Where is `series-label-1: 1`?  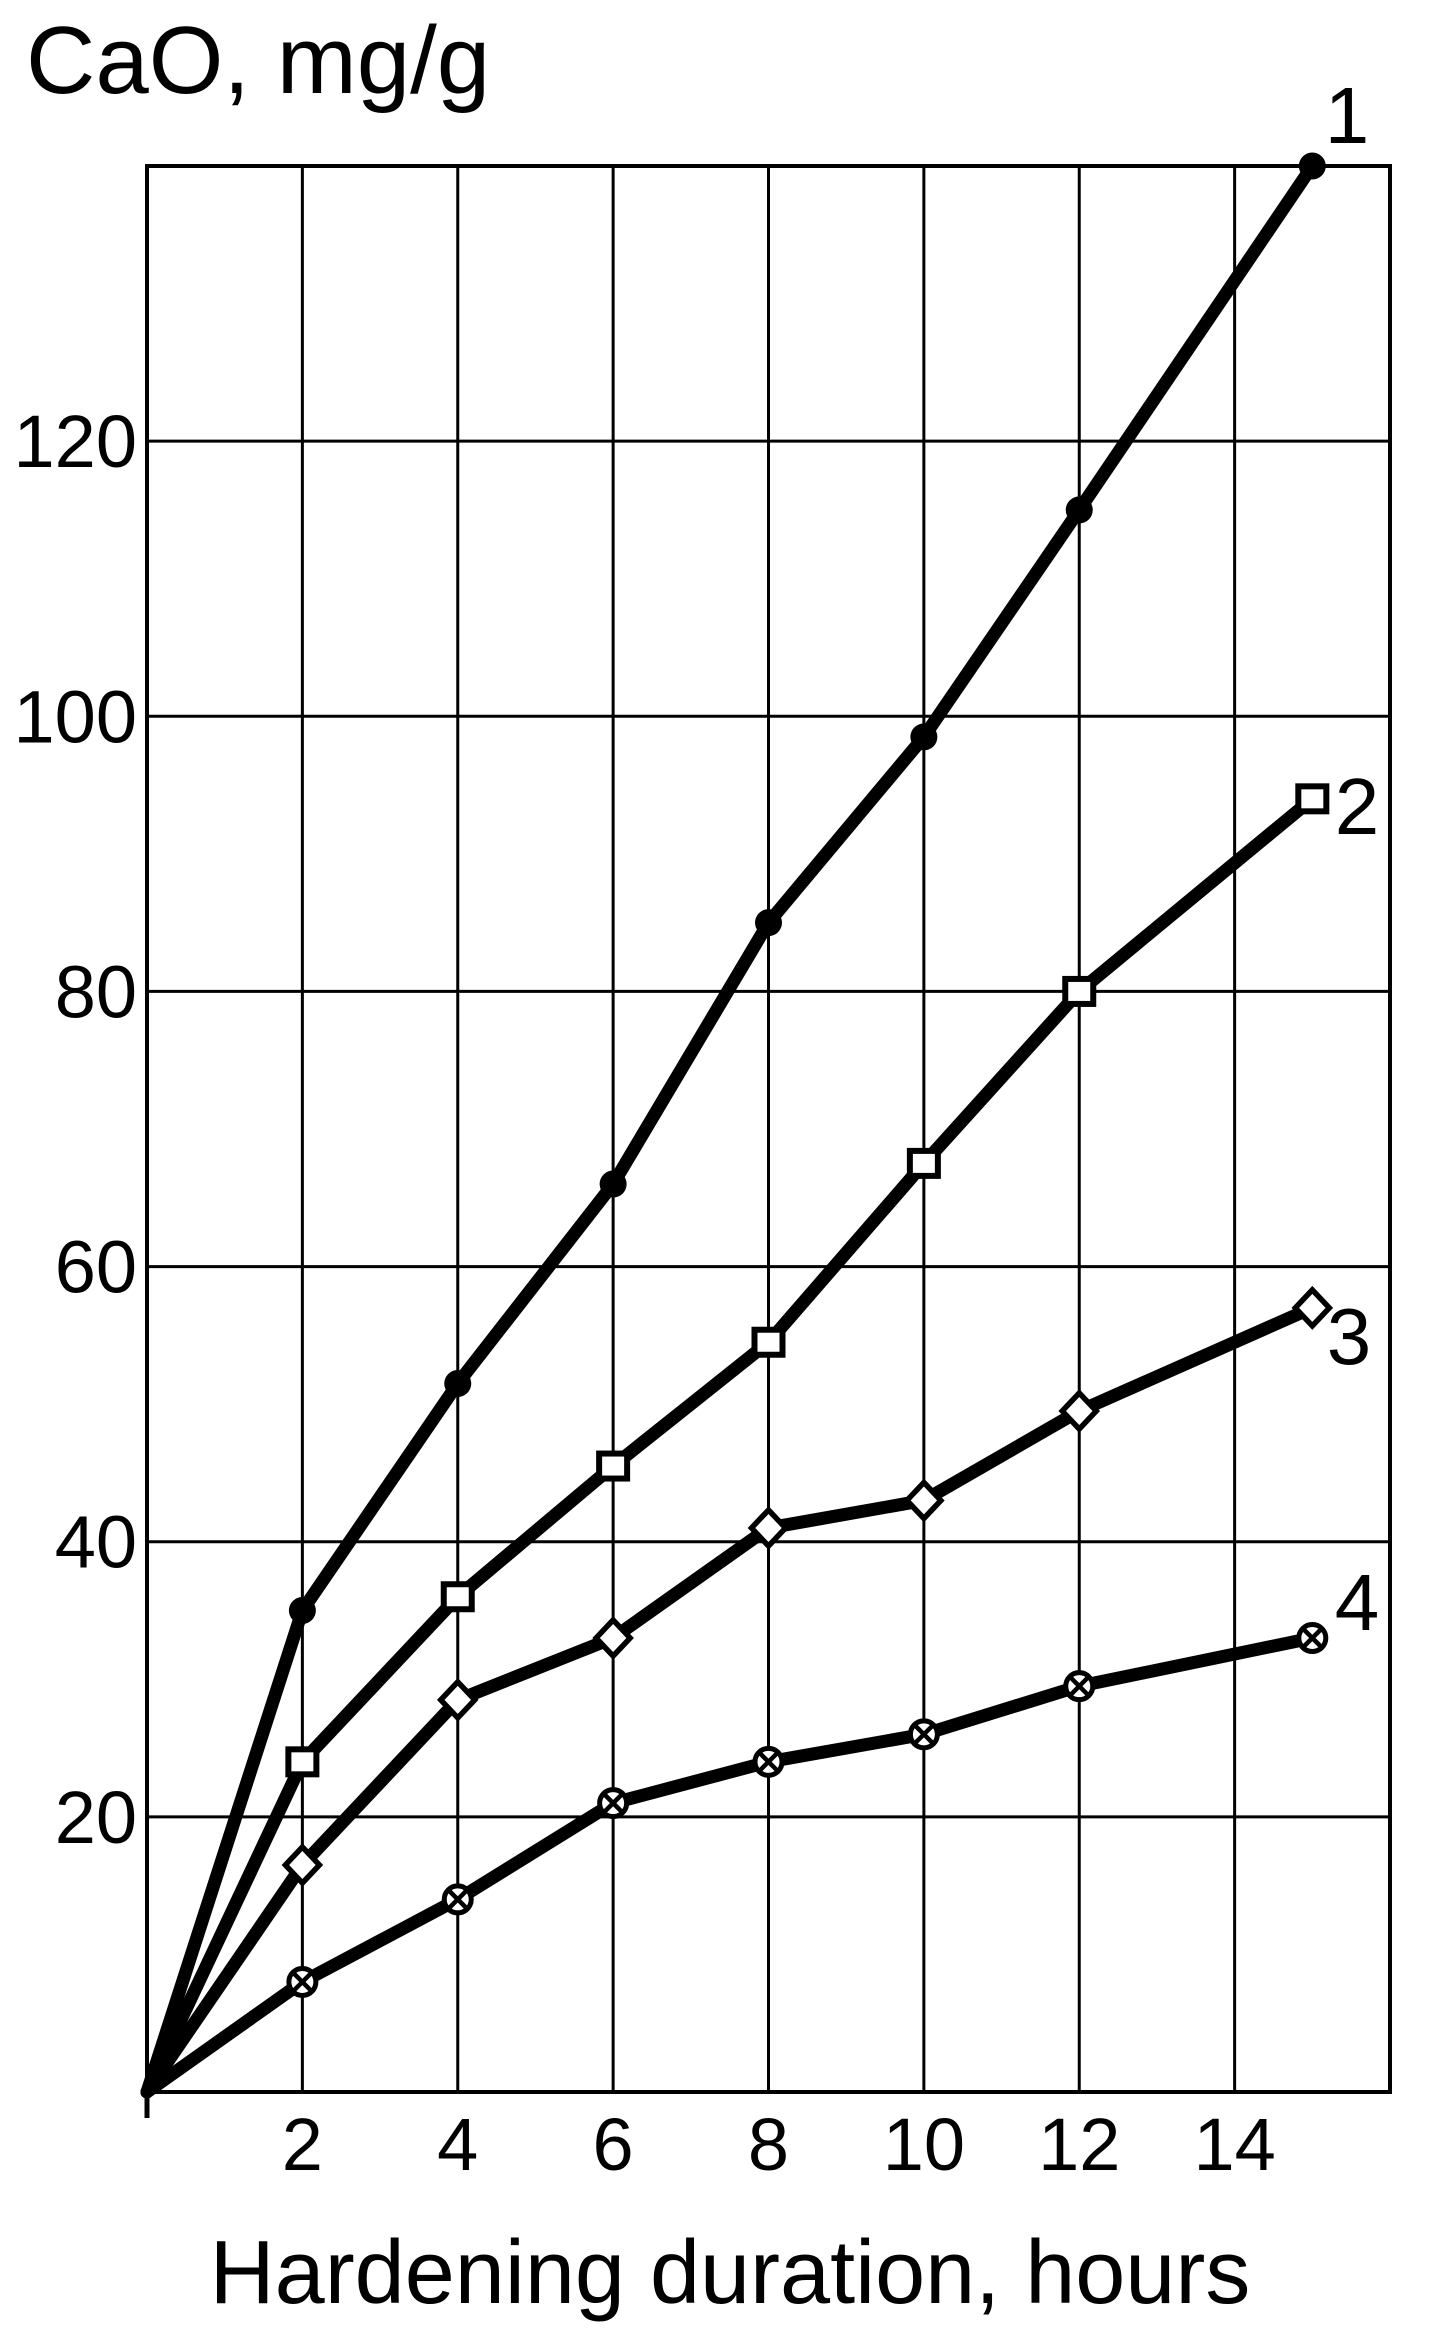 series-label-1: 1 is located at coordinates (1347, 115).